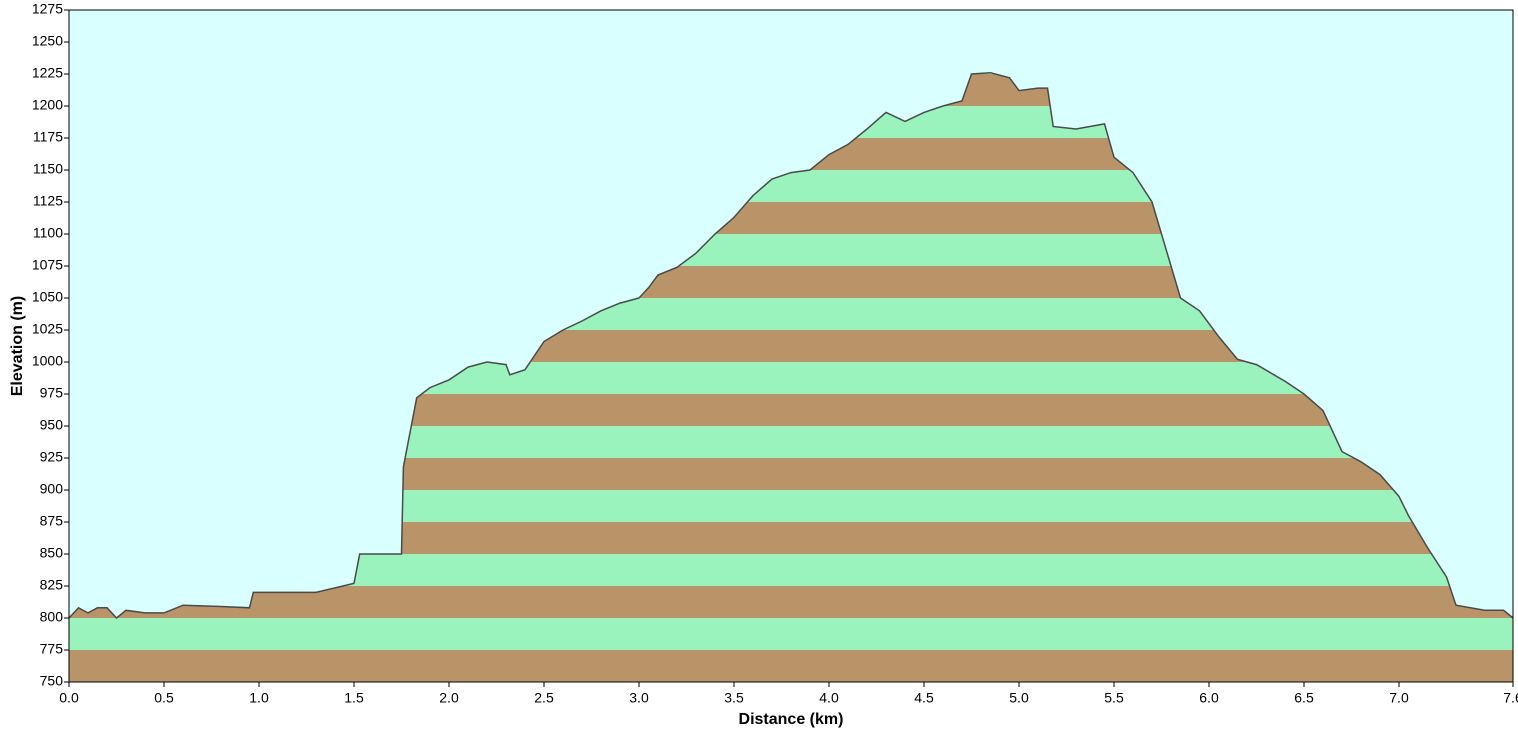  What do you see at coordinates (47, 9) in the screenshot?
I see `y-tick-label: 1275` at bounding box center [47, 9].